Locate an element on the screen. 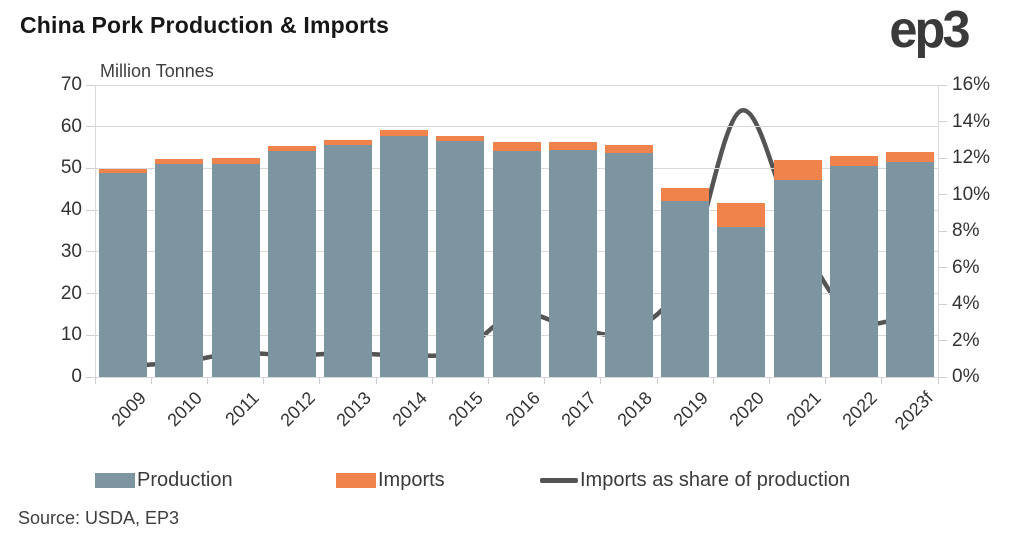 The width and height of the screenshot is (1024, 544). share-line-swatch-icon is located at coordinates (559, 480).